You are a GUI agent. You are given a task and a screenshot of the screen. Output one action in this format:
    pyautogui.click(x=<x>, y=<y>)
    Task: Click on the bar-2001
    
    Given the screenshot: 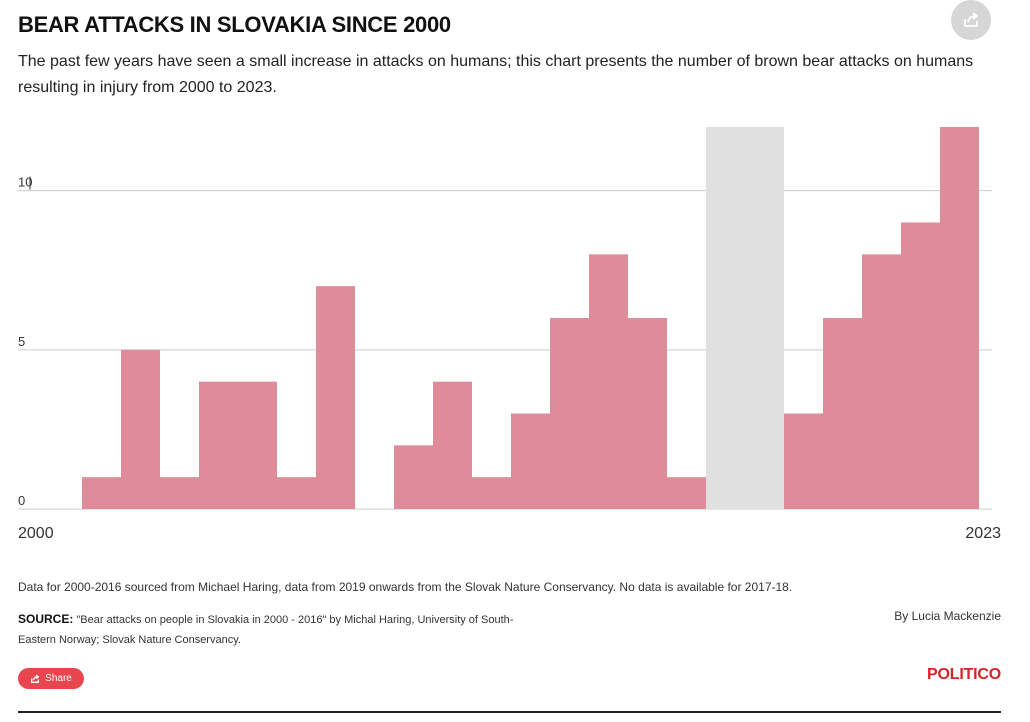 What is the action you would take?
    pyautogui.click(x=101, y=493)
    